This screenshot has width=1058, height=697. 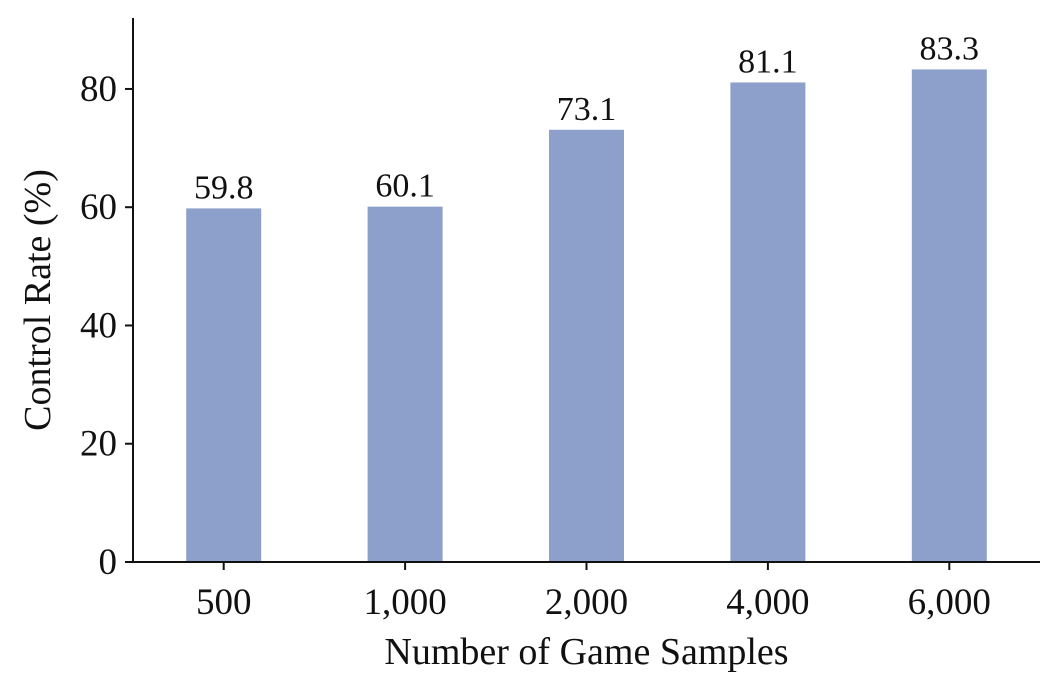 What do you see at coordinates (98, 89) in the screenshot?
I see `y-tick-label: 80` at bounding box center [98, 89].